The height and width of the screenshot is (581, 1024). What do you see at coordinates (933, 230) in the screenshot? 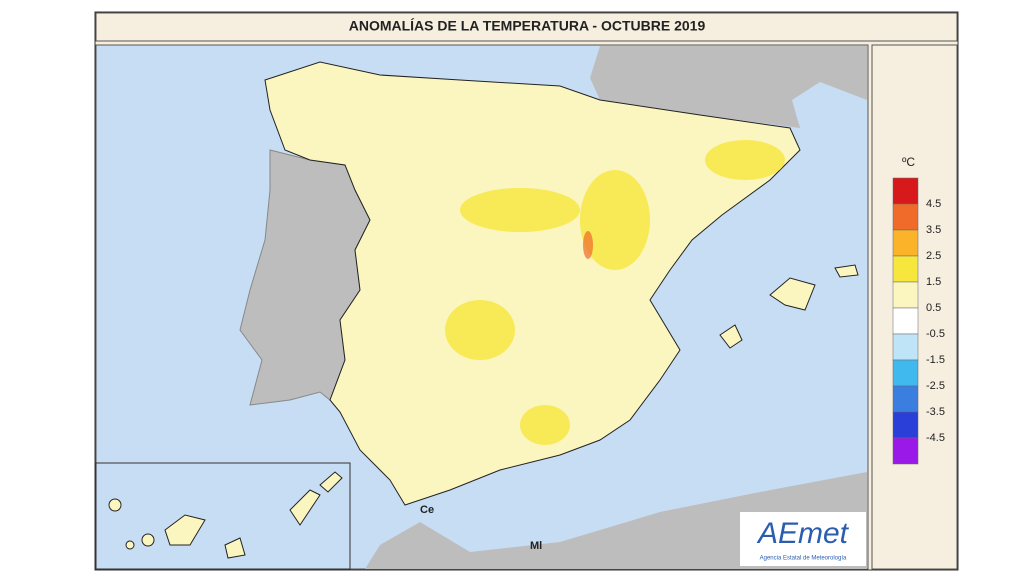
I see `legend-label: 3.5` at bounding box center [933, 230].